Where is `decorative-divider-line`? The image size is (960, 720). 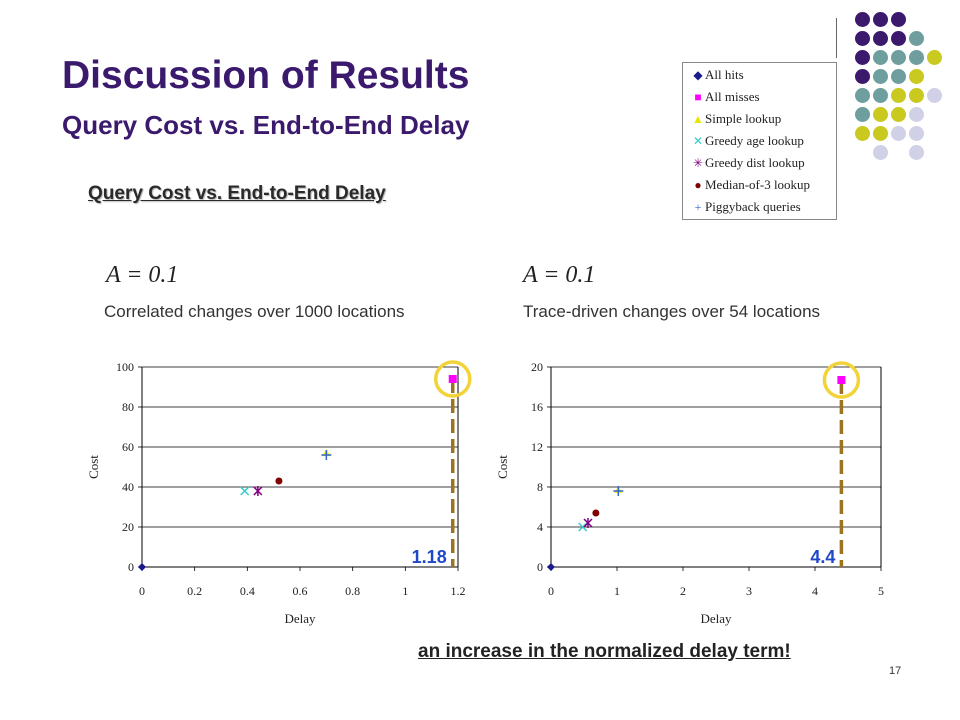 decorative-divider-line is located at coordinates (836, 38).